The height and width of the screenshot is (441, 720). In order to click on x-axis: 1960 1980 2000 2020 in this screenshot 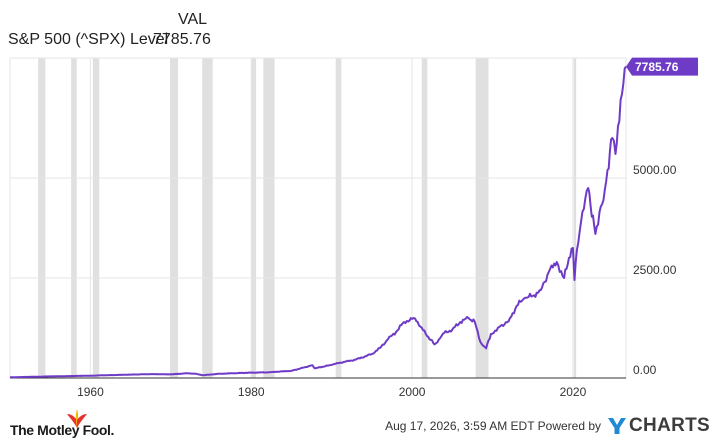, I will do `click(332, 392)`.